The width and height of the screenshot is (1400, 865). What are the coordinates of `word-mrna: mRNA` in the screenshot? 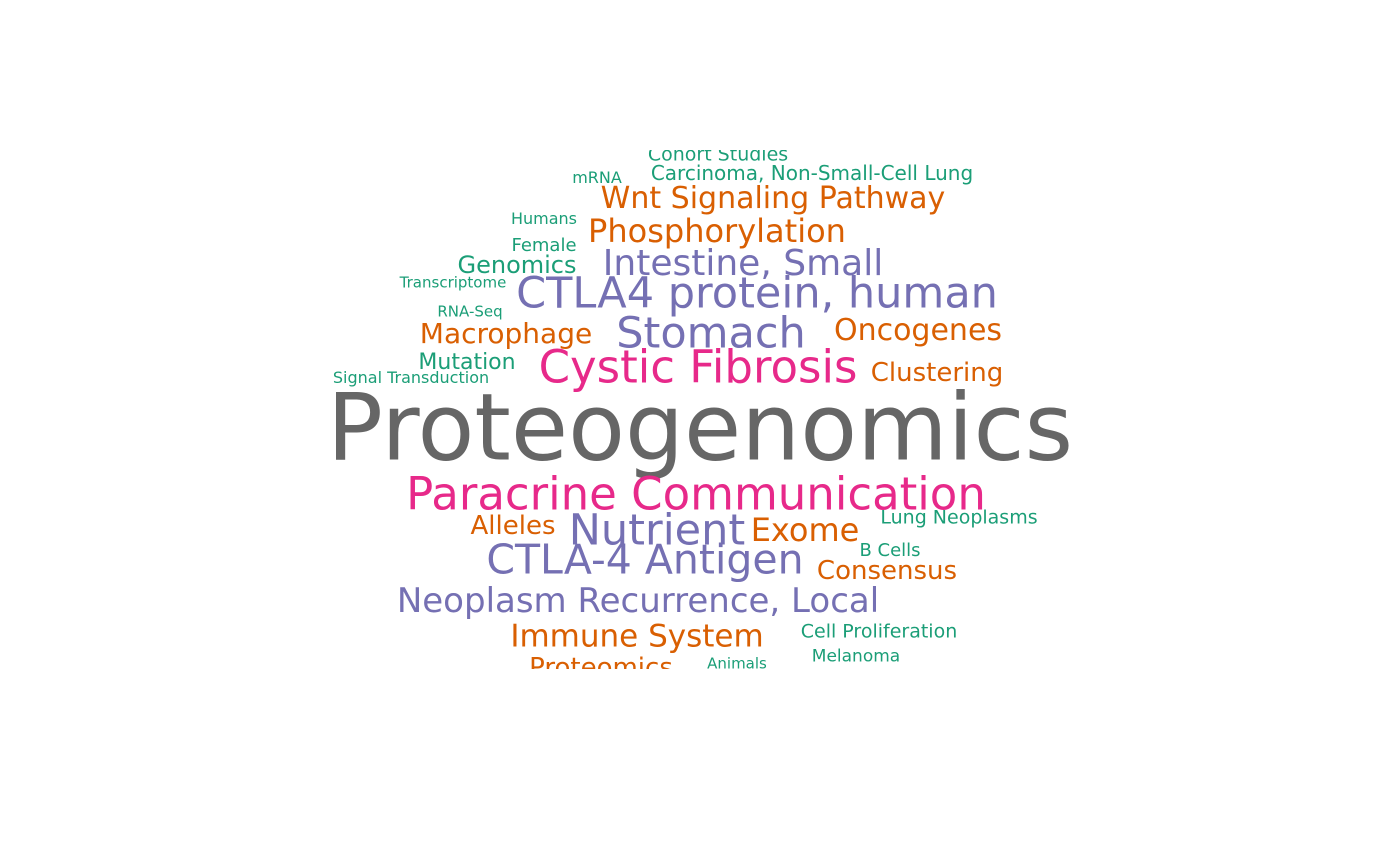 It's located at (597, 177).